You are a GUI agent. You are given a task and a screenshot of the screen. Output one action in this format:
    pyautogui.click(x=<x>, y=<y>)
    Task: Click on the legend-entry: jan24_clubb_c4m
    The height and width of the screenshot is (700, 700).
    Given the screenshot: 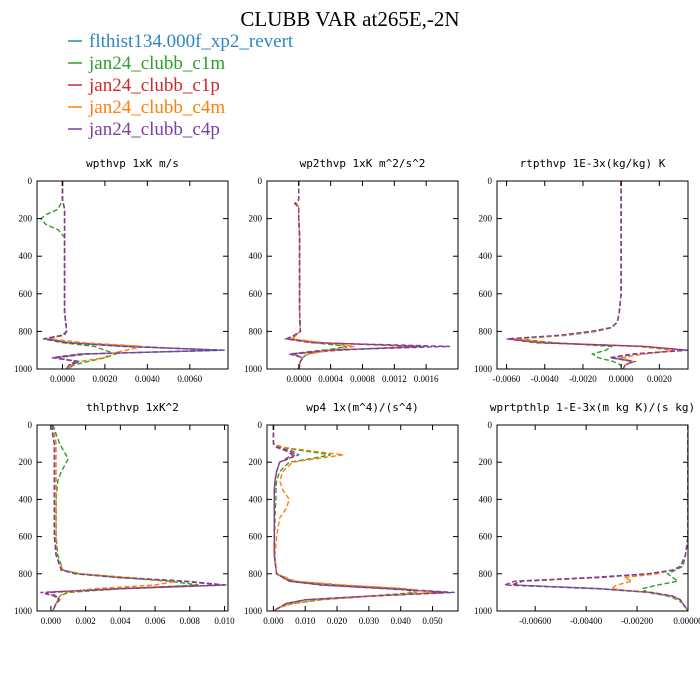 What is the action you would take?
    pyautogui.click(x=146, y=107)
    